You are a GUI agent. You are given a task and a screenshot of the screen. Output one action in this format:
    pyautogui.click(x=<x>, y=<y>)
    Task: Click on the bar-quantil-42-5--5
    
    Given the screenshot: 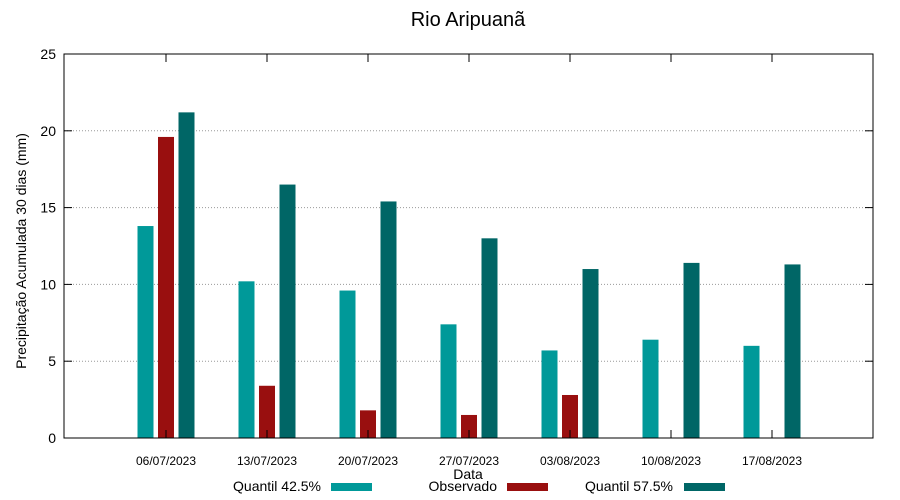 What is the action you would take?
    pyautogui.click(x=650, y=388)
    